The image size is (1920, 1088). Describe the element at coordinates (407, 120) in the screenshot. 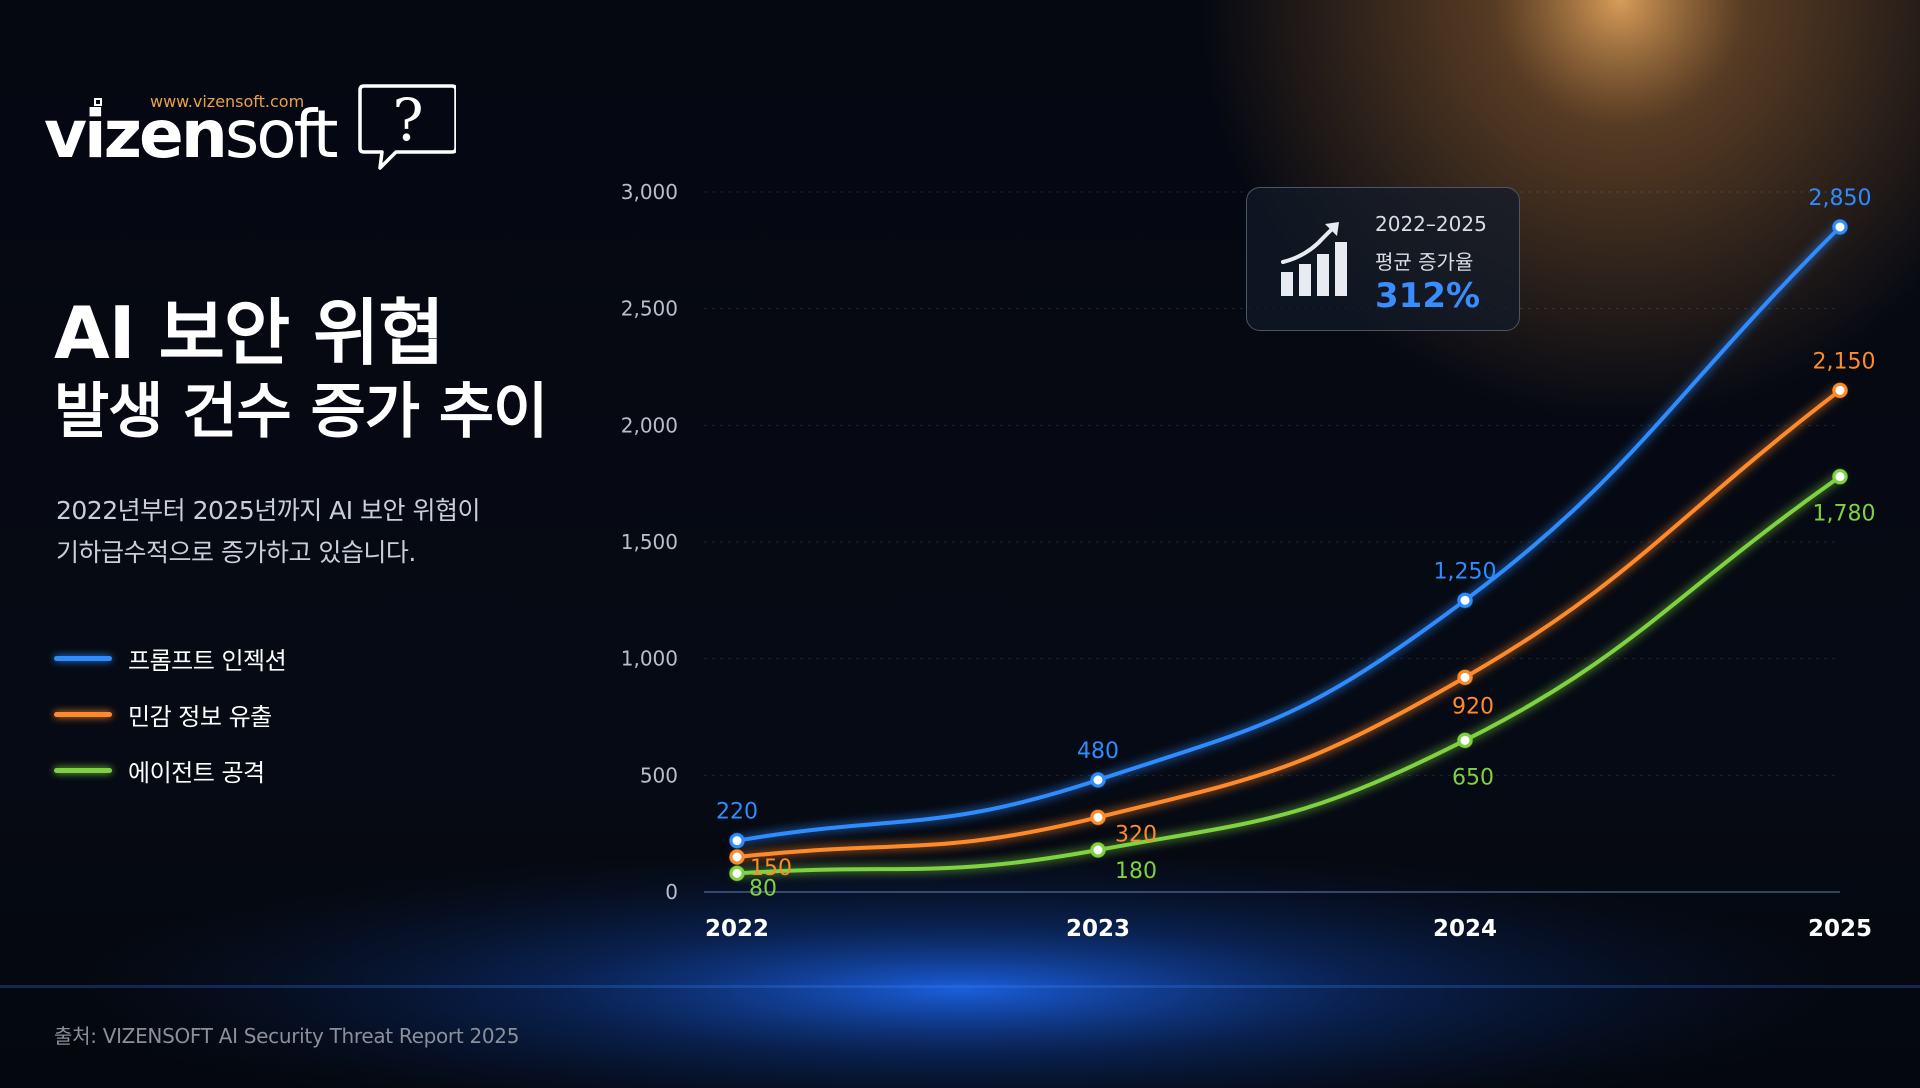

I see `bubble-question-mark: ?` at that location.